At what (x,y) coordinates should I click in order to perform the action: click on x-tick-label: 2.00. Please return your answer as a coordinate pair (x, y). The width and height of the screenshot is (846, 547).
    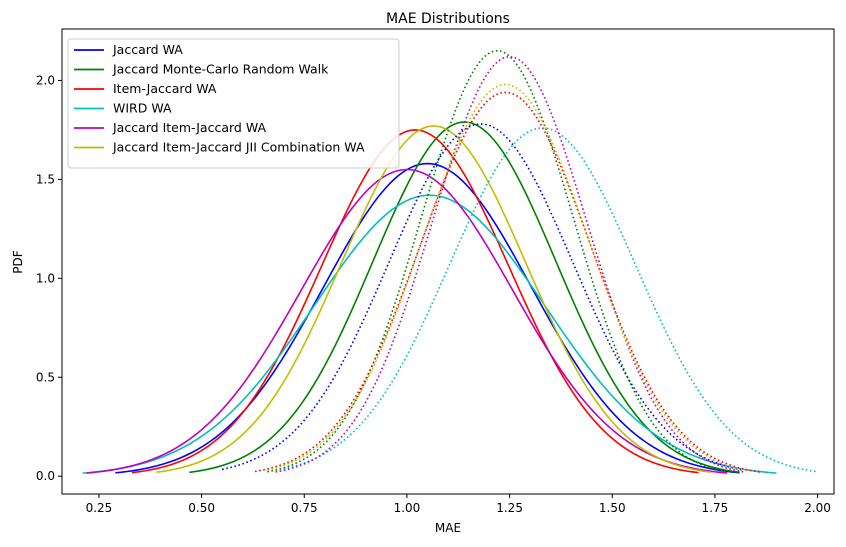
    Looking at the image, I should click on (817, 508).